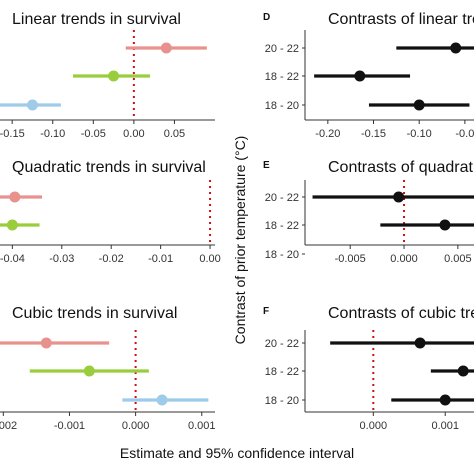 This screenshot has width=474, height=474. I want to click on x-tick-label: 0.005, so click(458, 259).